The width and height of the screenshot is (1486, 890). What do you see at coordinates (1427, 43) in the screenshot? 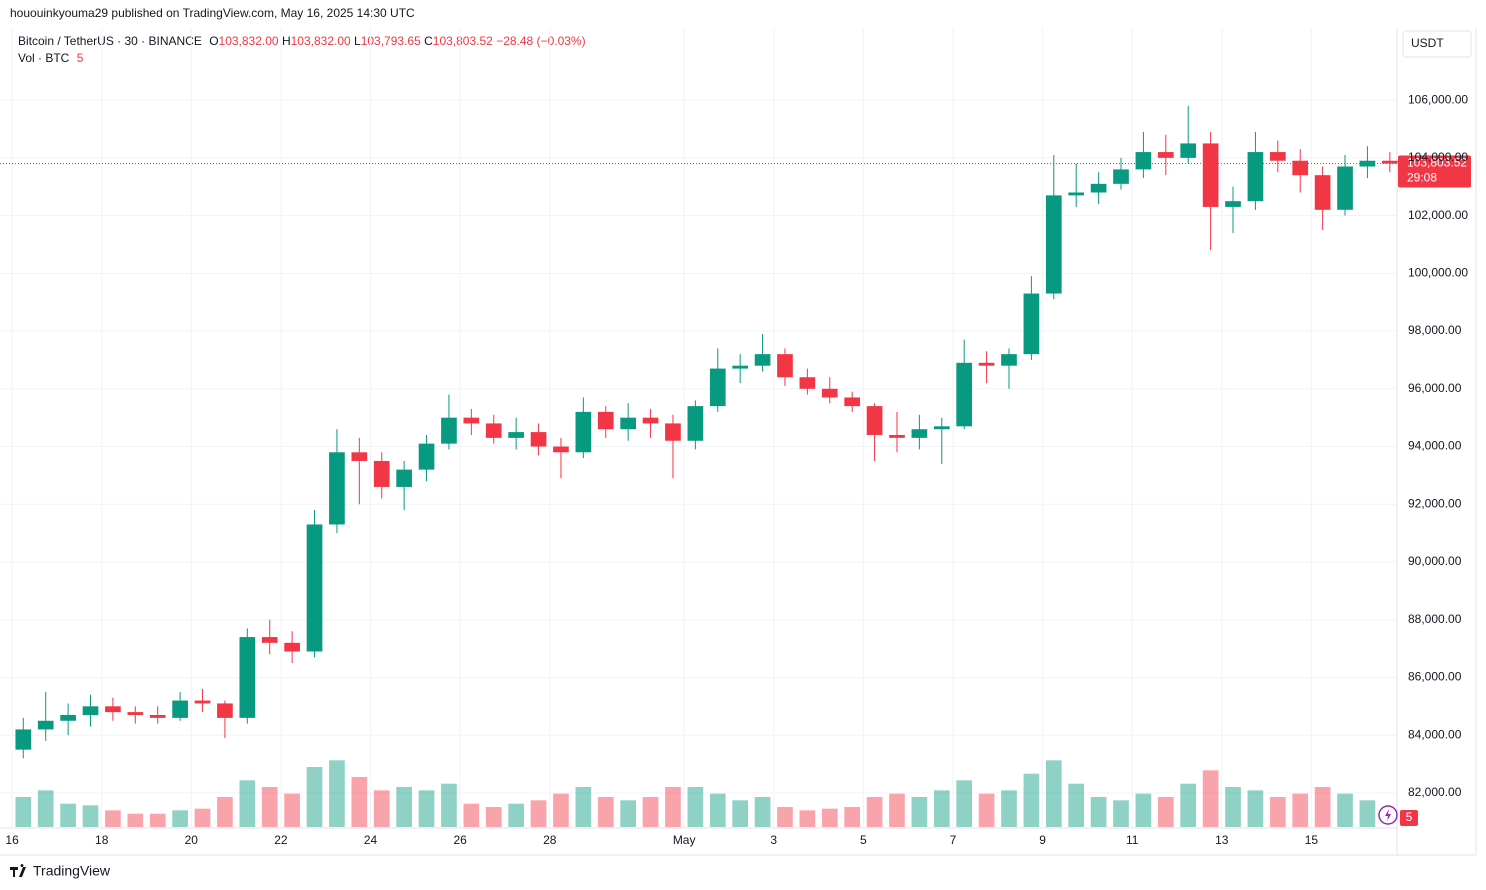
I see `currency: USDT` at bounding box center [1427, 43].